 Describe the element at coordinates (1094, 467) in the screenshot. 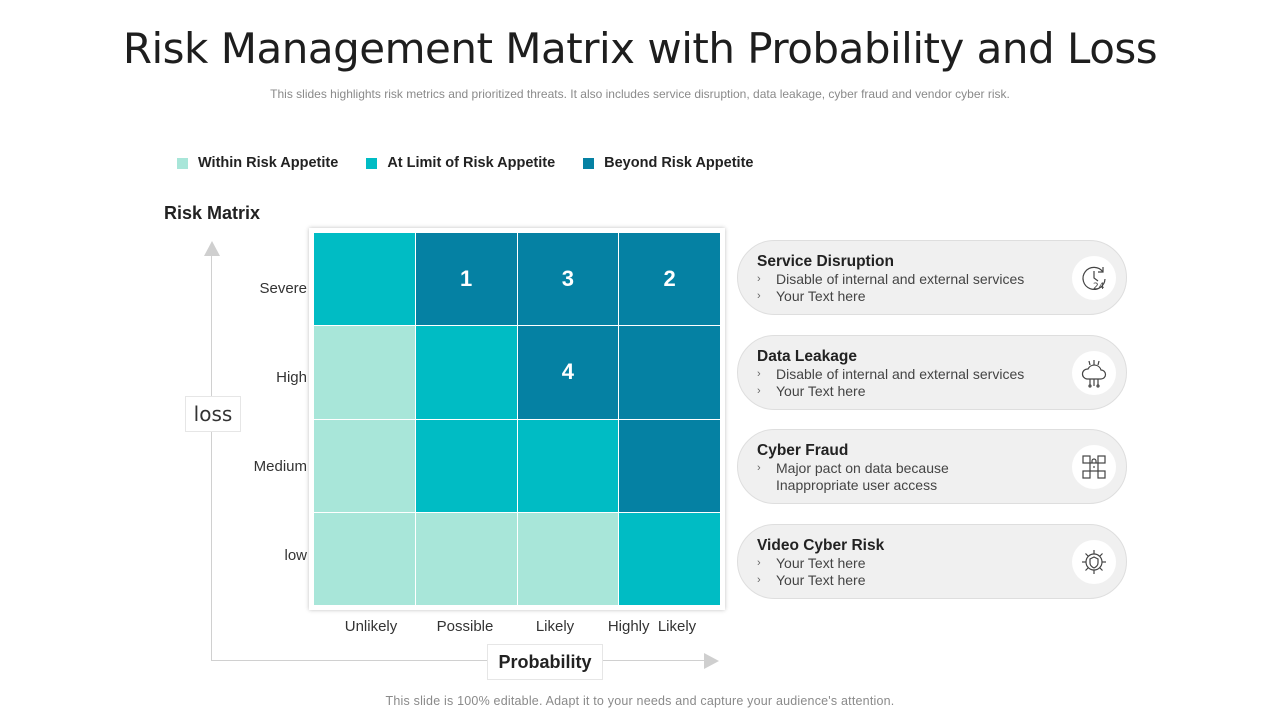

I see `security-chip-icon` at that location.